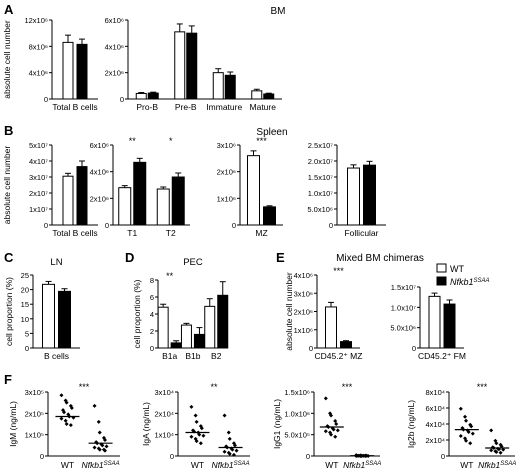 The image size is (520, 476). I want to click on y-axis-label: cell proportion (%), so click(9, 311).